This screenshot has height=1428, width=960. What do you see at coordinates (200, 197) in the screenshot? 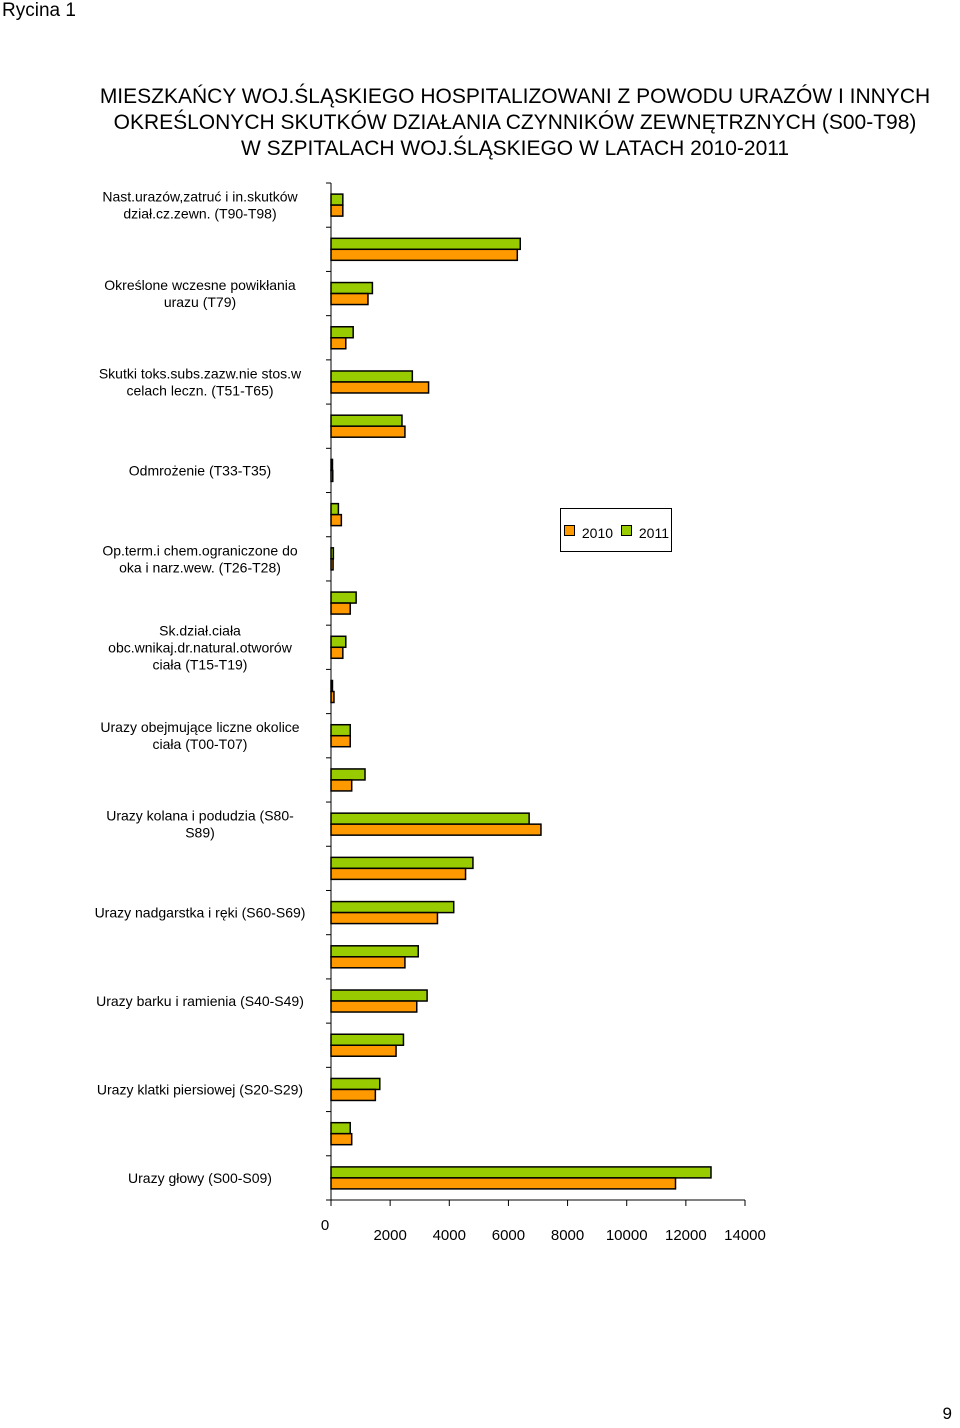
I see `category-label: Nast.urazów,zatruć i in.skutków` at bounding box center [200, 197].